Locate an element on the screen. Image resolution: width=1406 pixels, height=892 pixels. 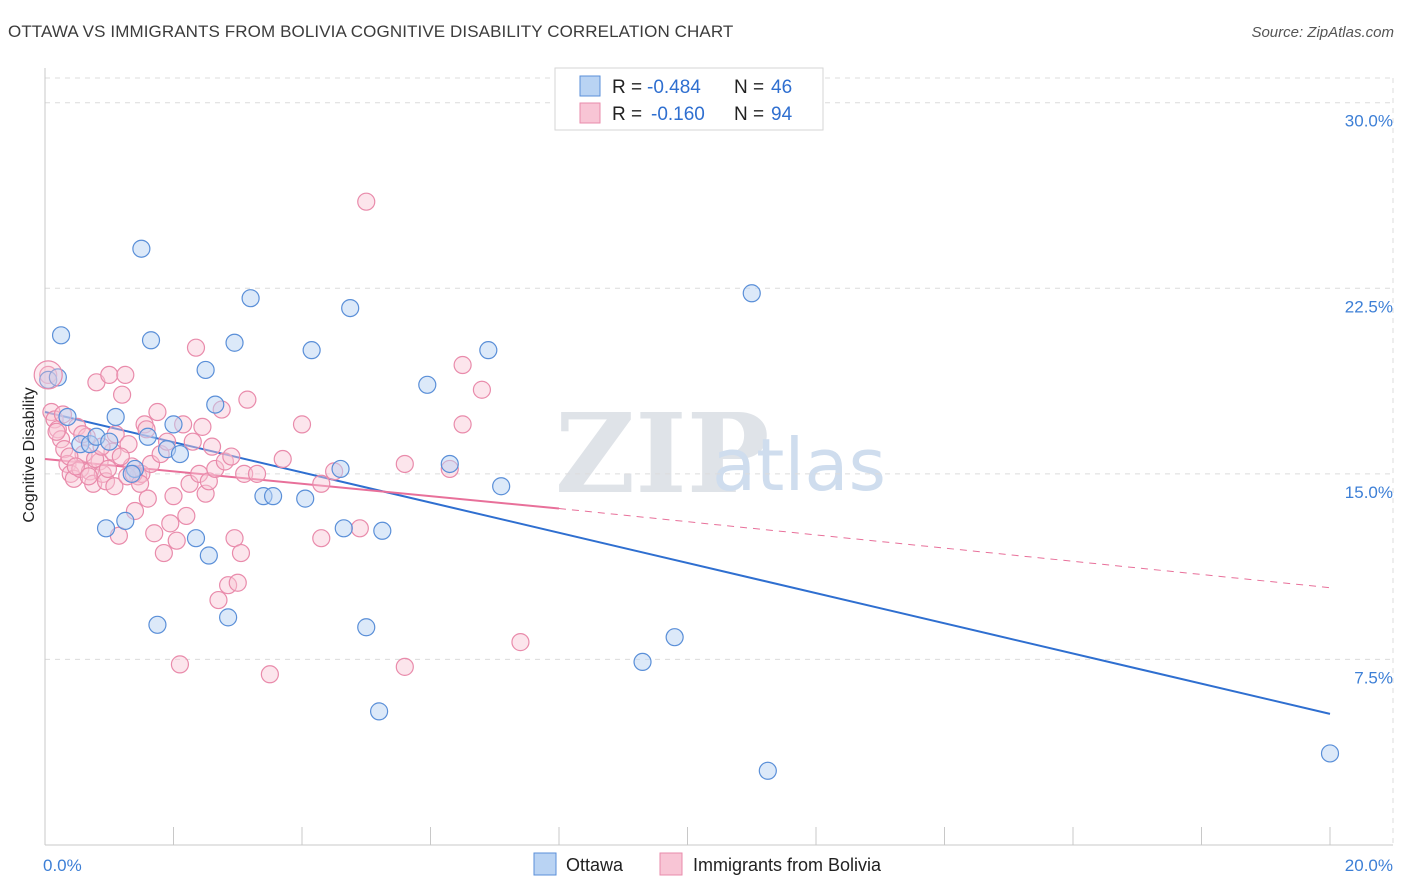
legend-r-label-2: R = is located at coordinates (627, 114).